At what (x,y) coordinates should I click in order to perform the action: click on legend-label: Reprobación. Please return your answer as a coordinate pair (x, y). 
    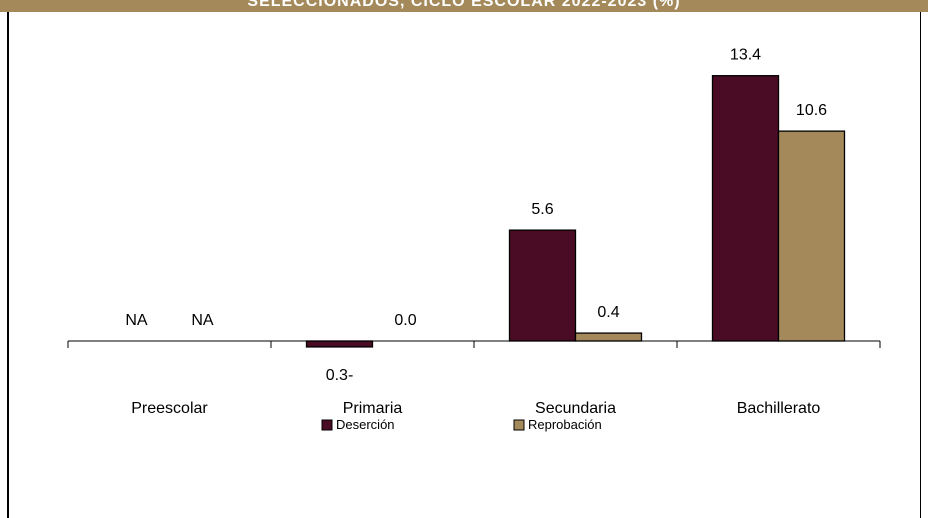
    Looking at the image, I should click on (565, 424).